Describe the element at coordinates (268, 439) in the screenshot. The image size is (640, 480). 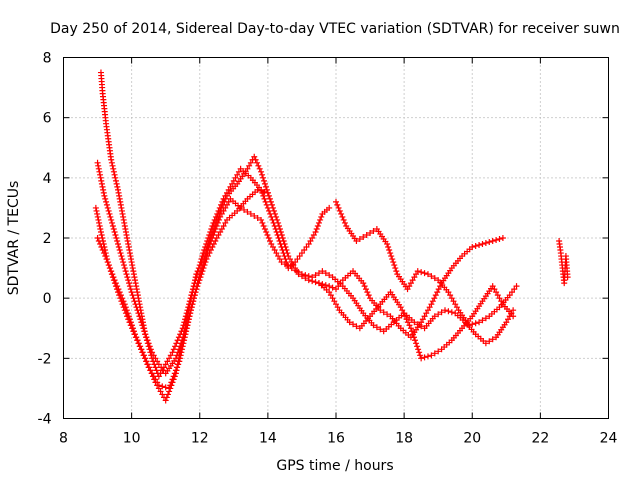
I see `x-tick-label: 14` at that location.